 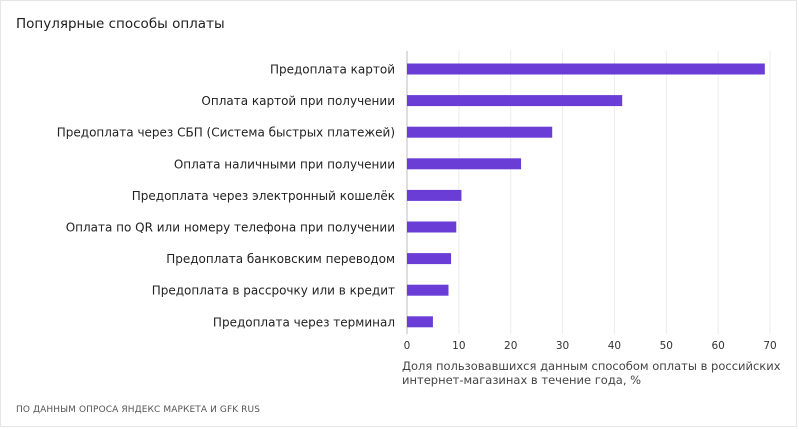 I want to click on category-label: Оплата картой при получении, so click(x=298, y=101).